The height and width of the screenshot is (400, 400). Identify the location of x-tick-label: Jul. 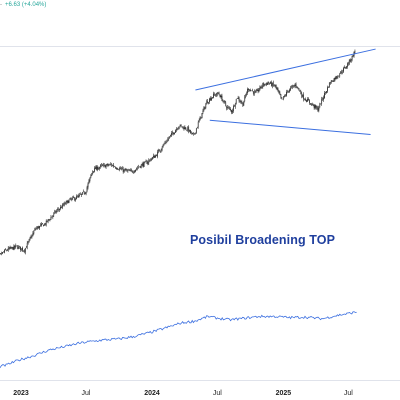
(217, 393).